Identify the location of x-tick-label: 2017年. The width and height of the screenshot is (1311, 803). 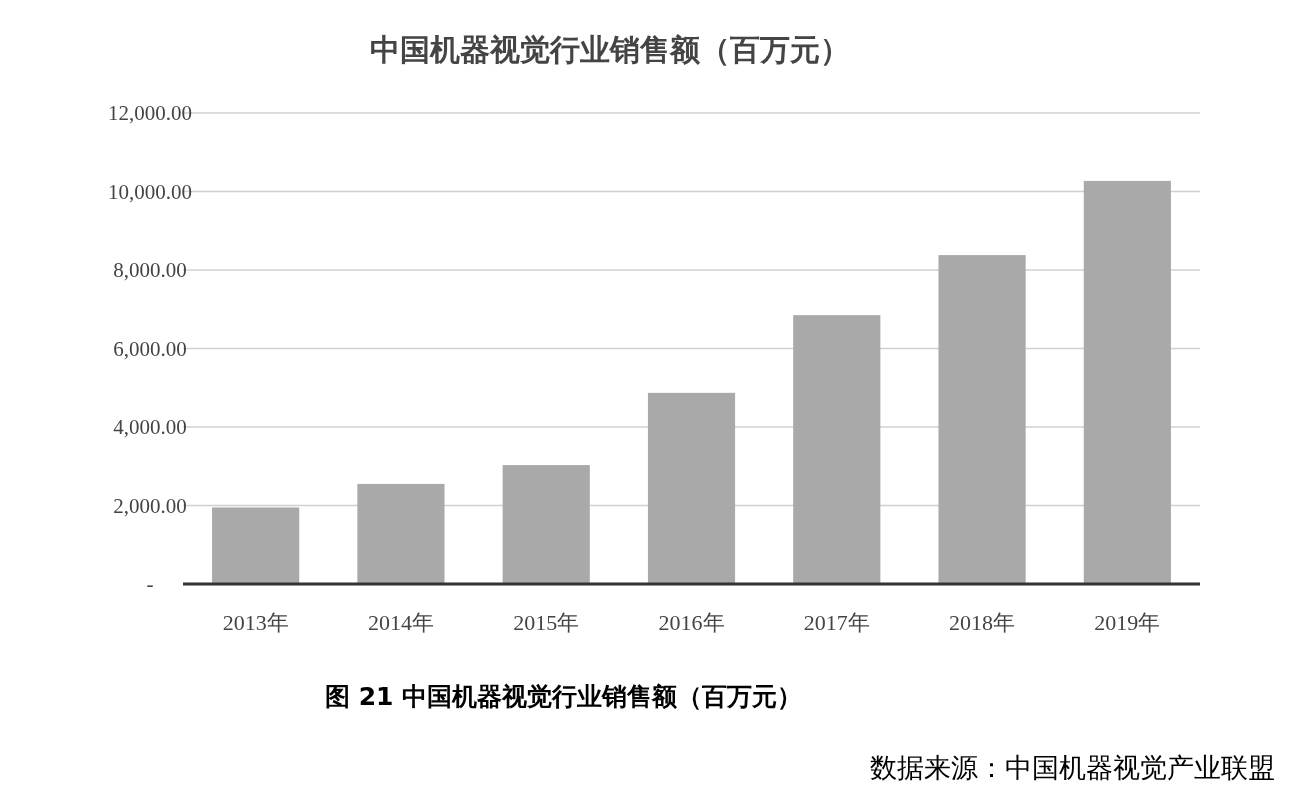
(836, 622).